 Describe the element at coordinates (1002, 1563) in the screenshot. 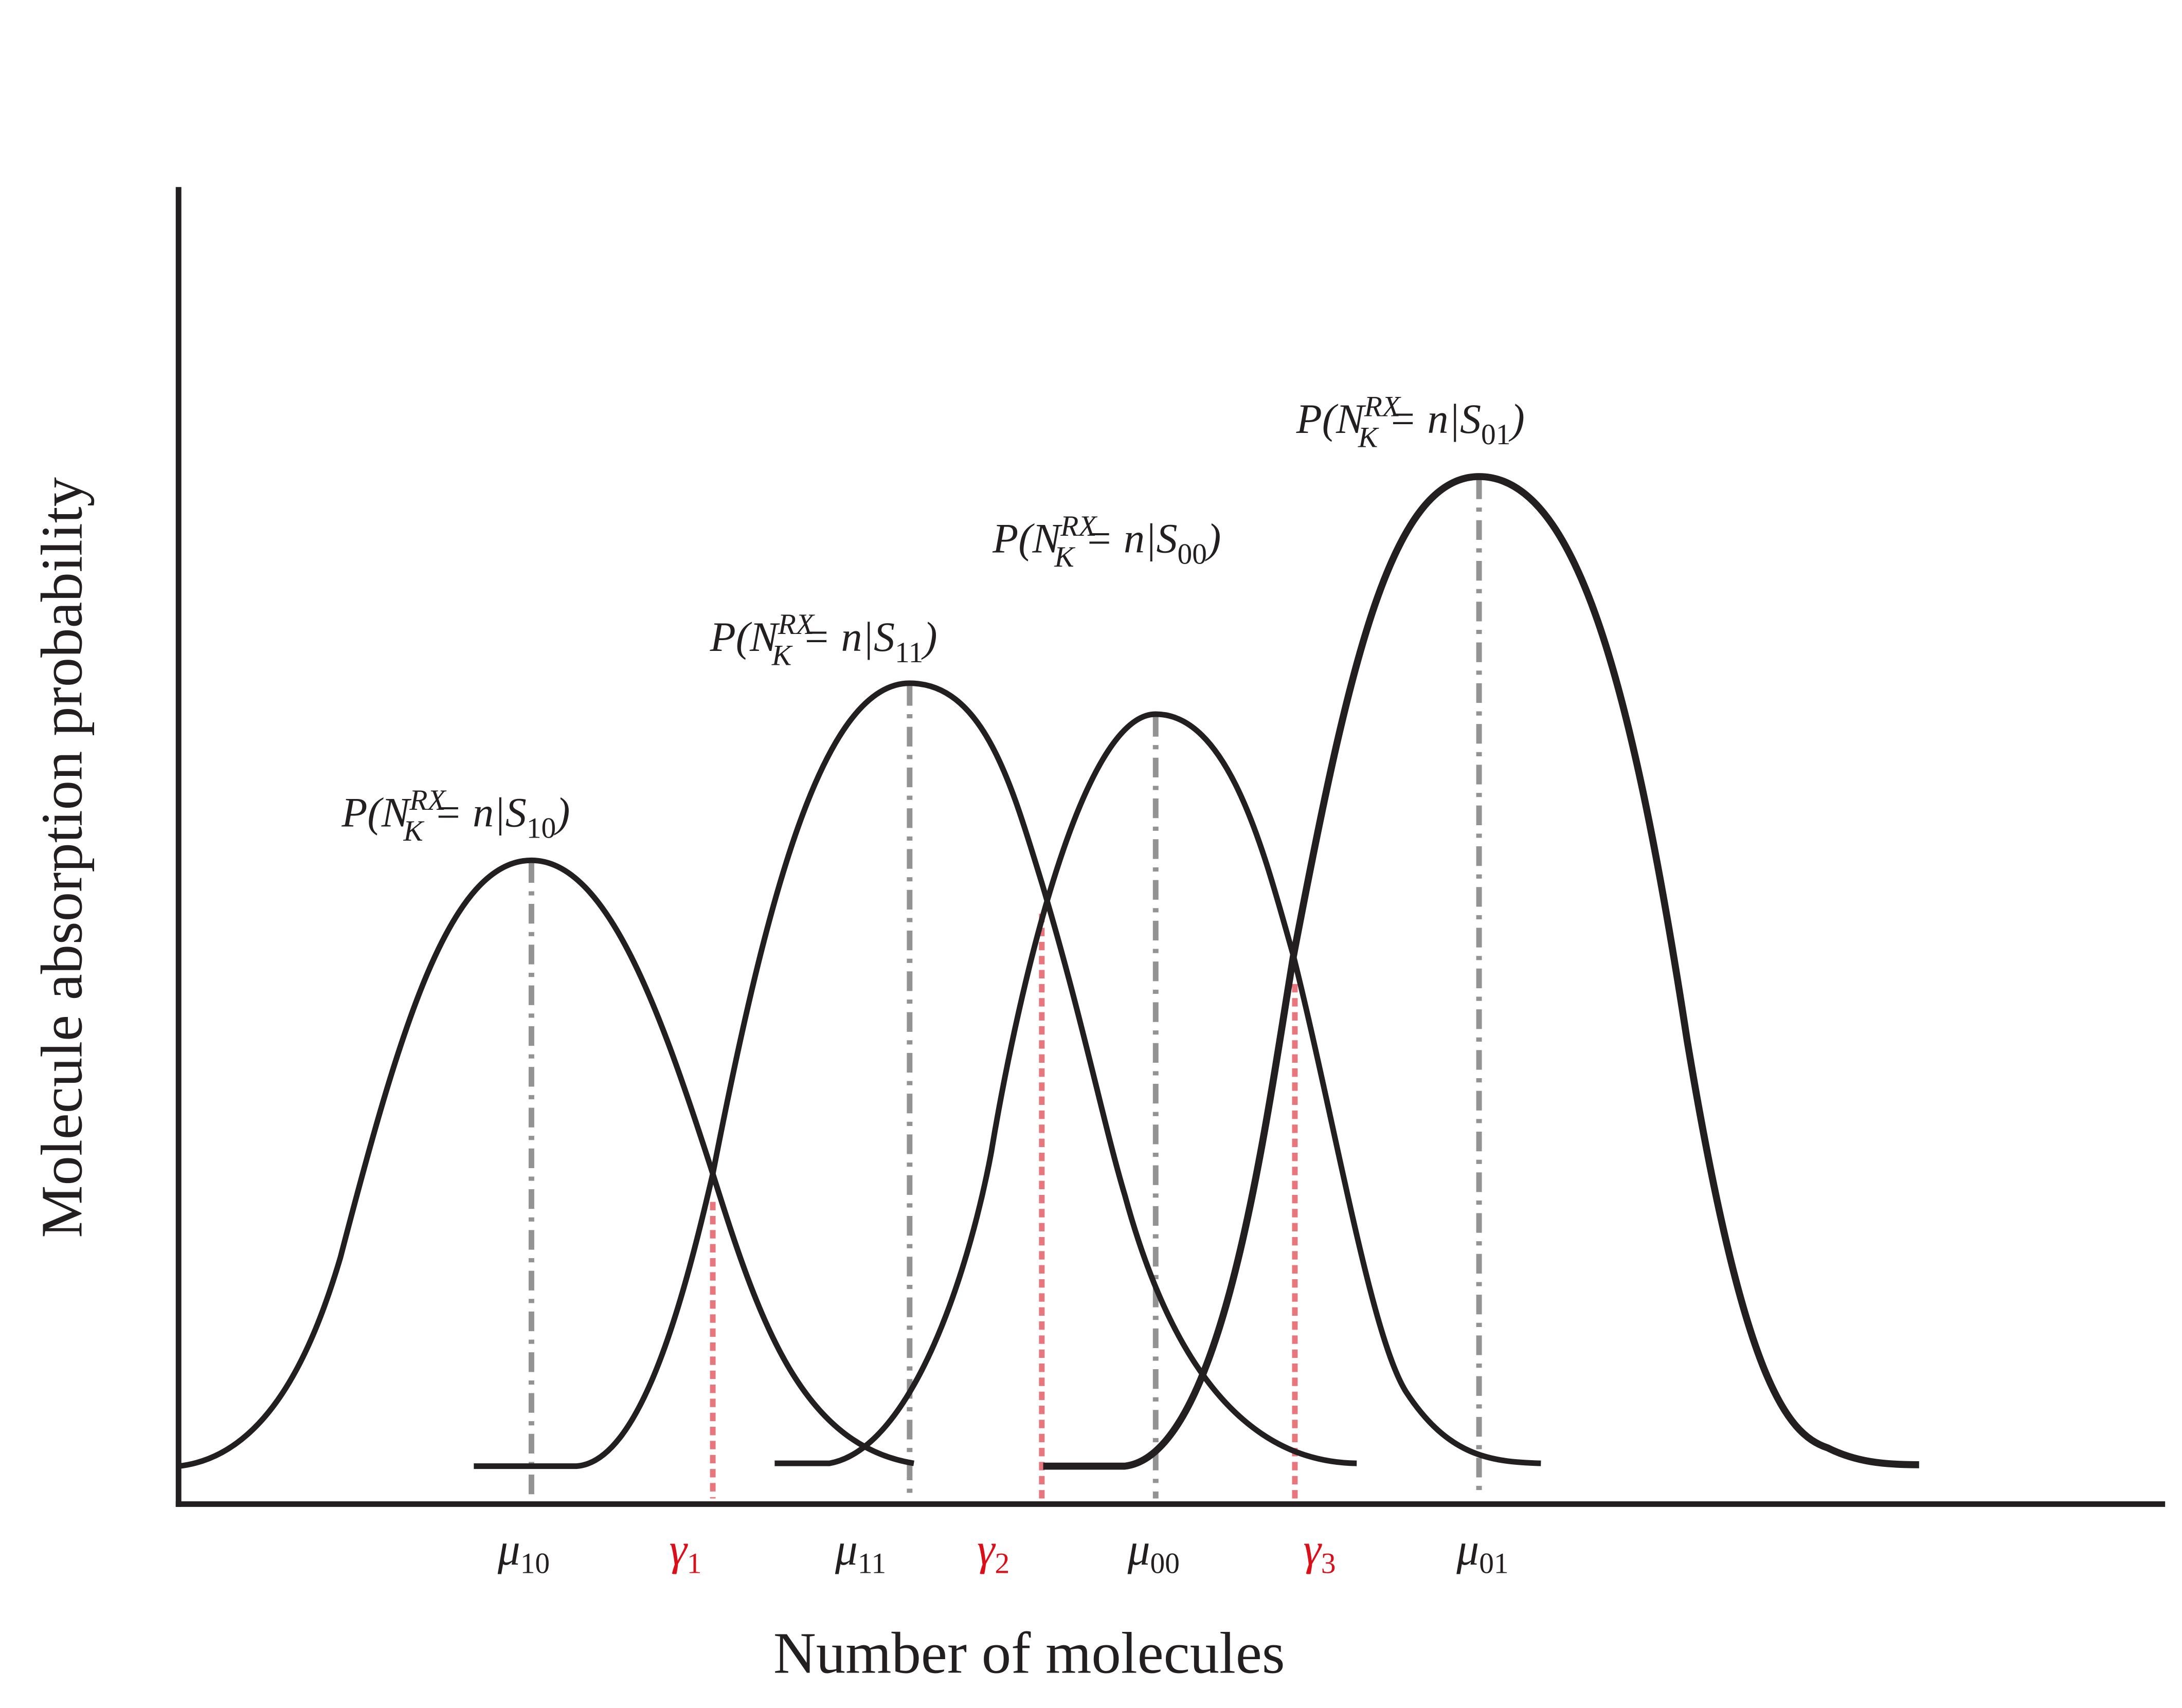

I see `text-part: 2` at that location.